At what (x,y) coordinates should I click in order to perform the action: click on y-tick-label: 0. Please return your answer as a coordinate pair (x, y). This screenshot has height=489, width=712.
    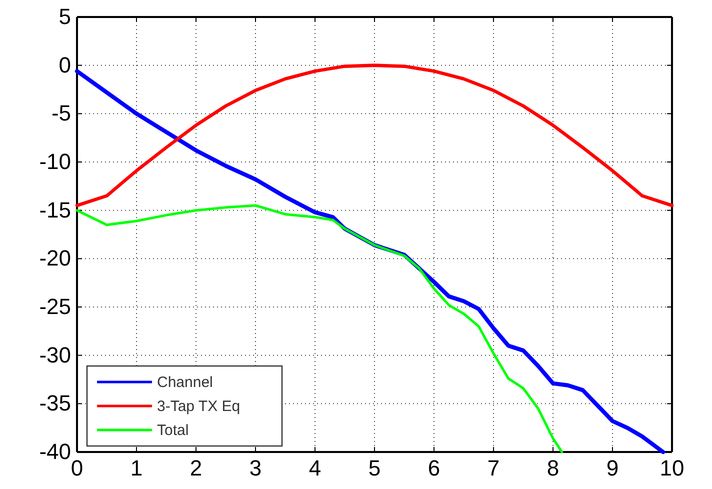
    Looking at the image, I should click on (64, 65).